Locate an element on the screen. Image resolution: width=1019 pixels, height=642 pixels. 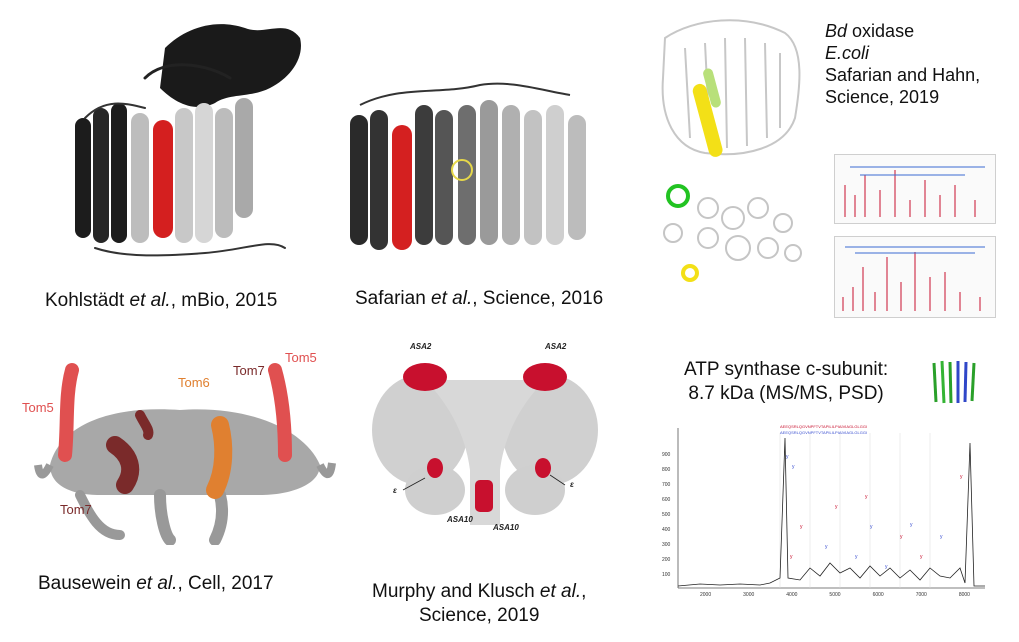
caption-safarian-2016: Safarian et al., Science, 2016 is located at coordinates (479, 298).